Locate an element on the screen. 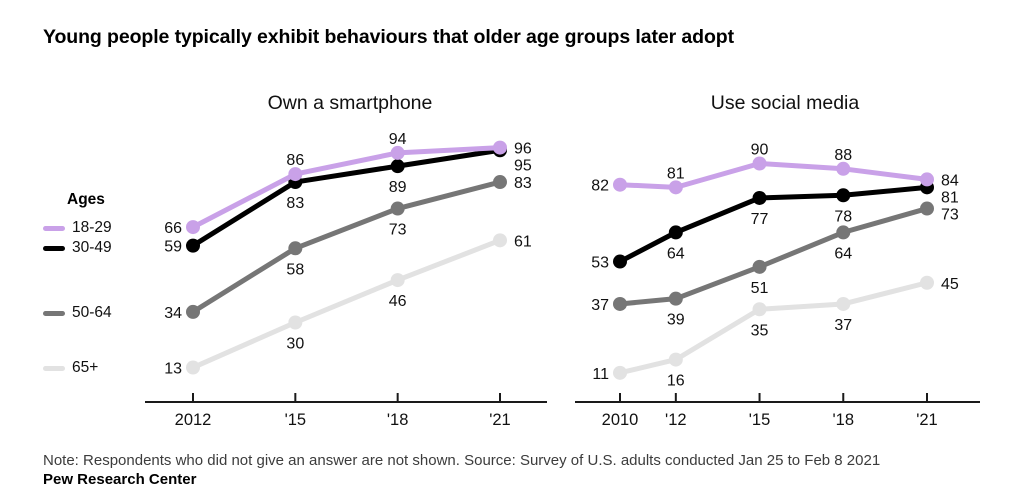 The width and height of the screenshot is (1024, 498). value-label: 53 is located at coordinates (600, 263).